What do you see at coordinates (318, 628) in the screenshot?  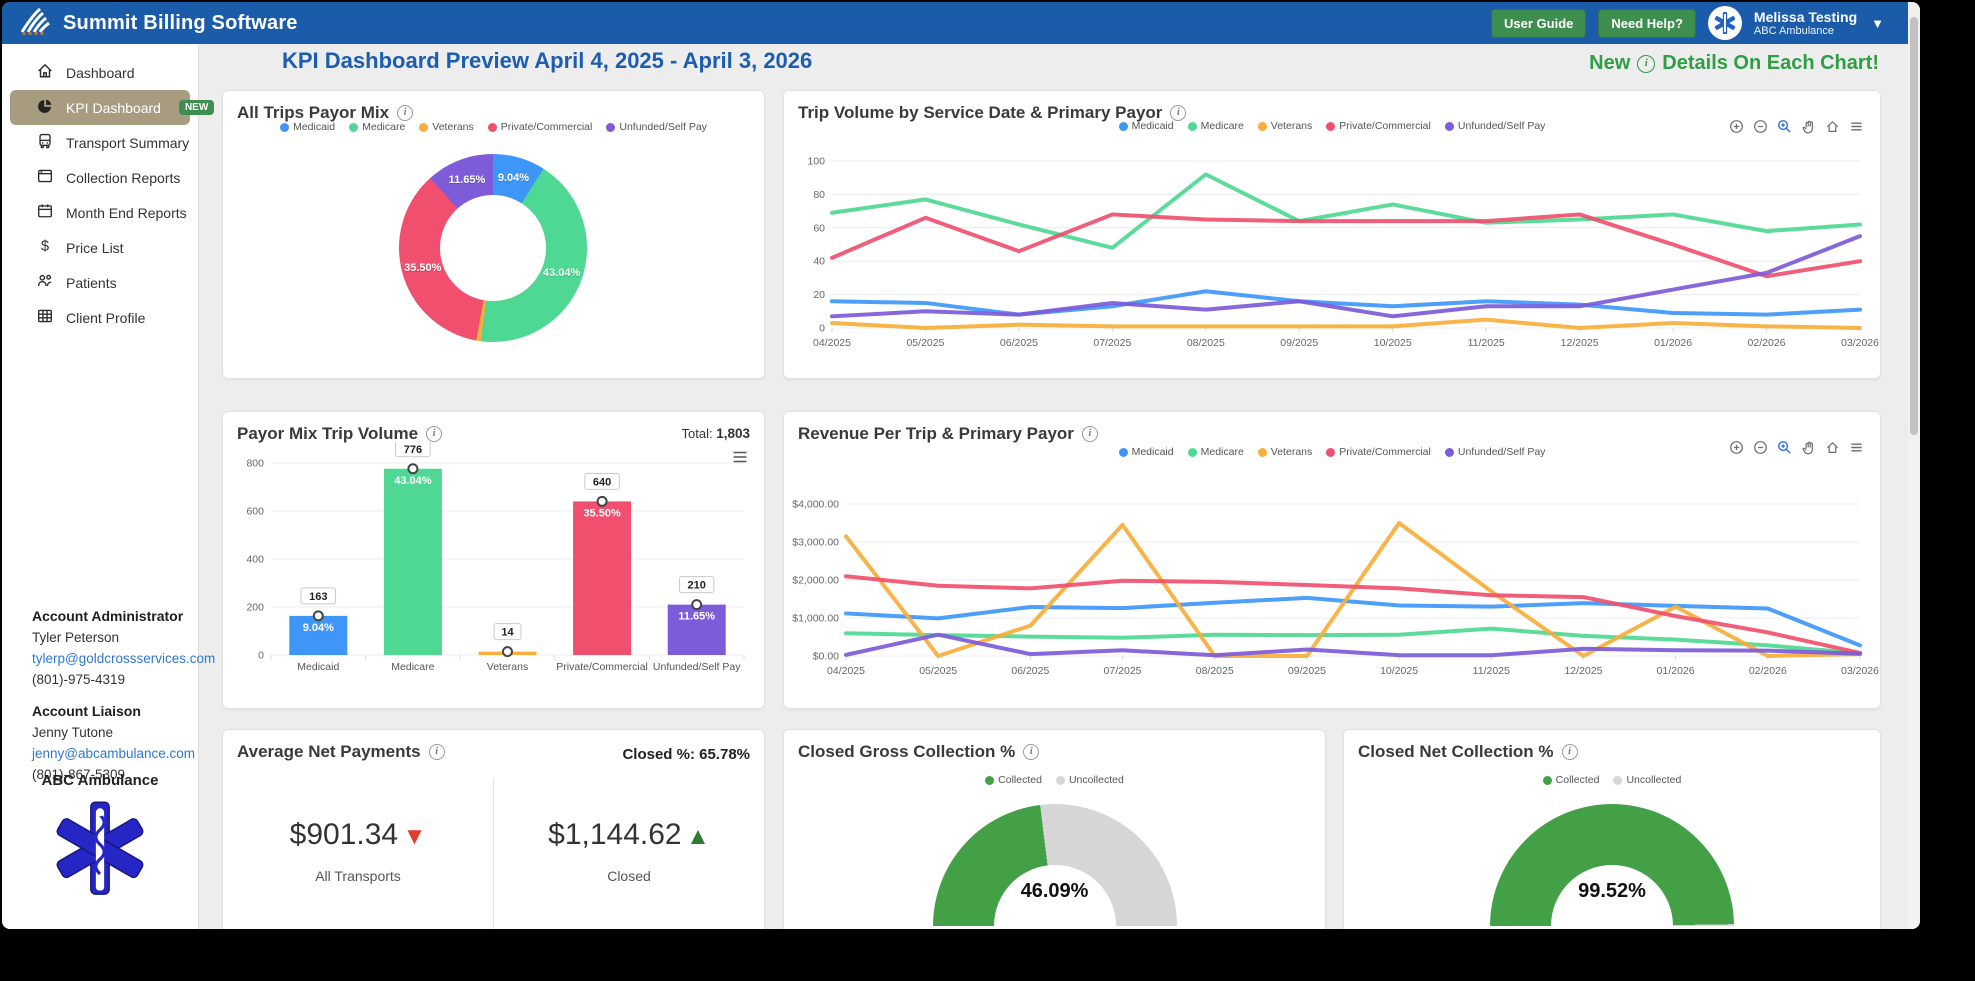 I see `svg-text: 9.04%` at bounding box center [318, 628].